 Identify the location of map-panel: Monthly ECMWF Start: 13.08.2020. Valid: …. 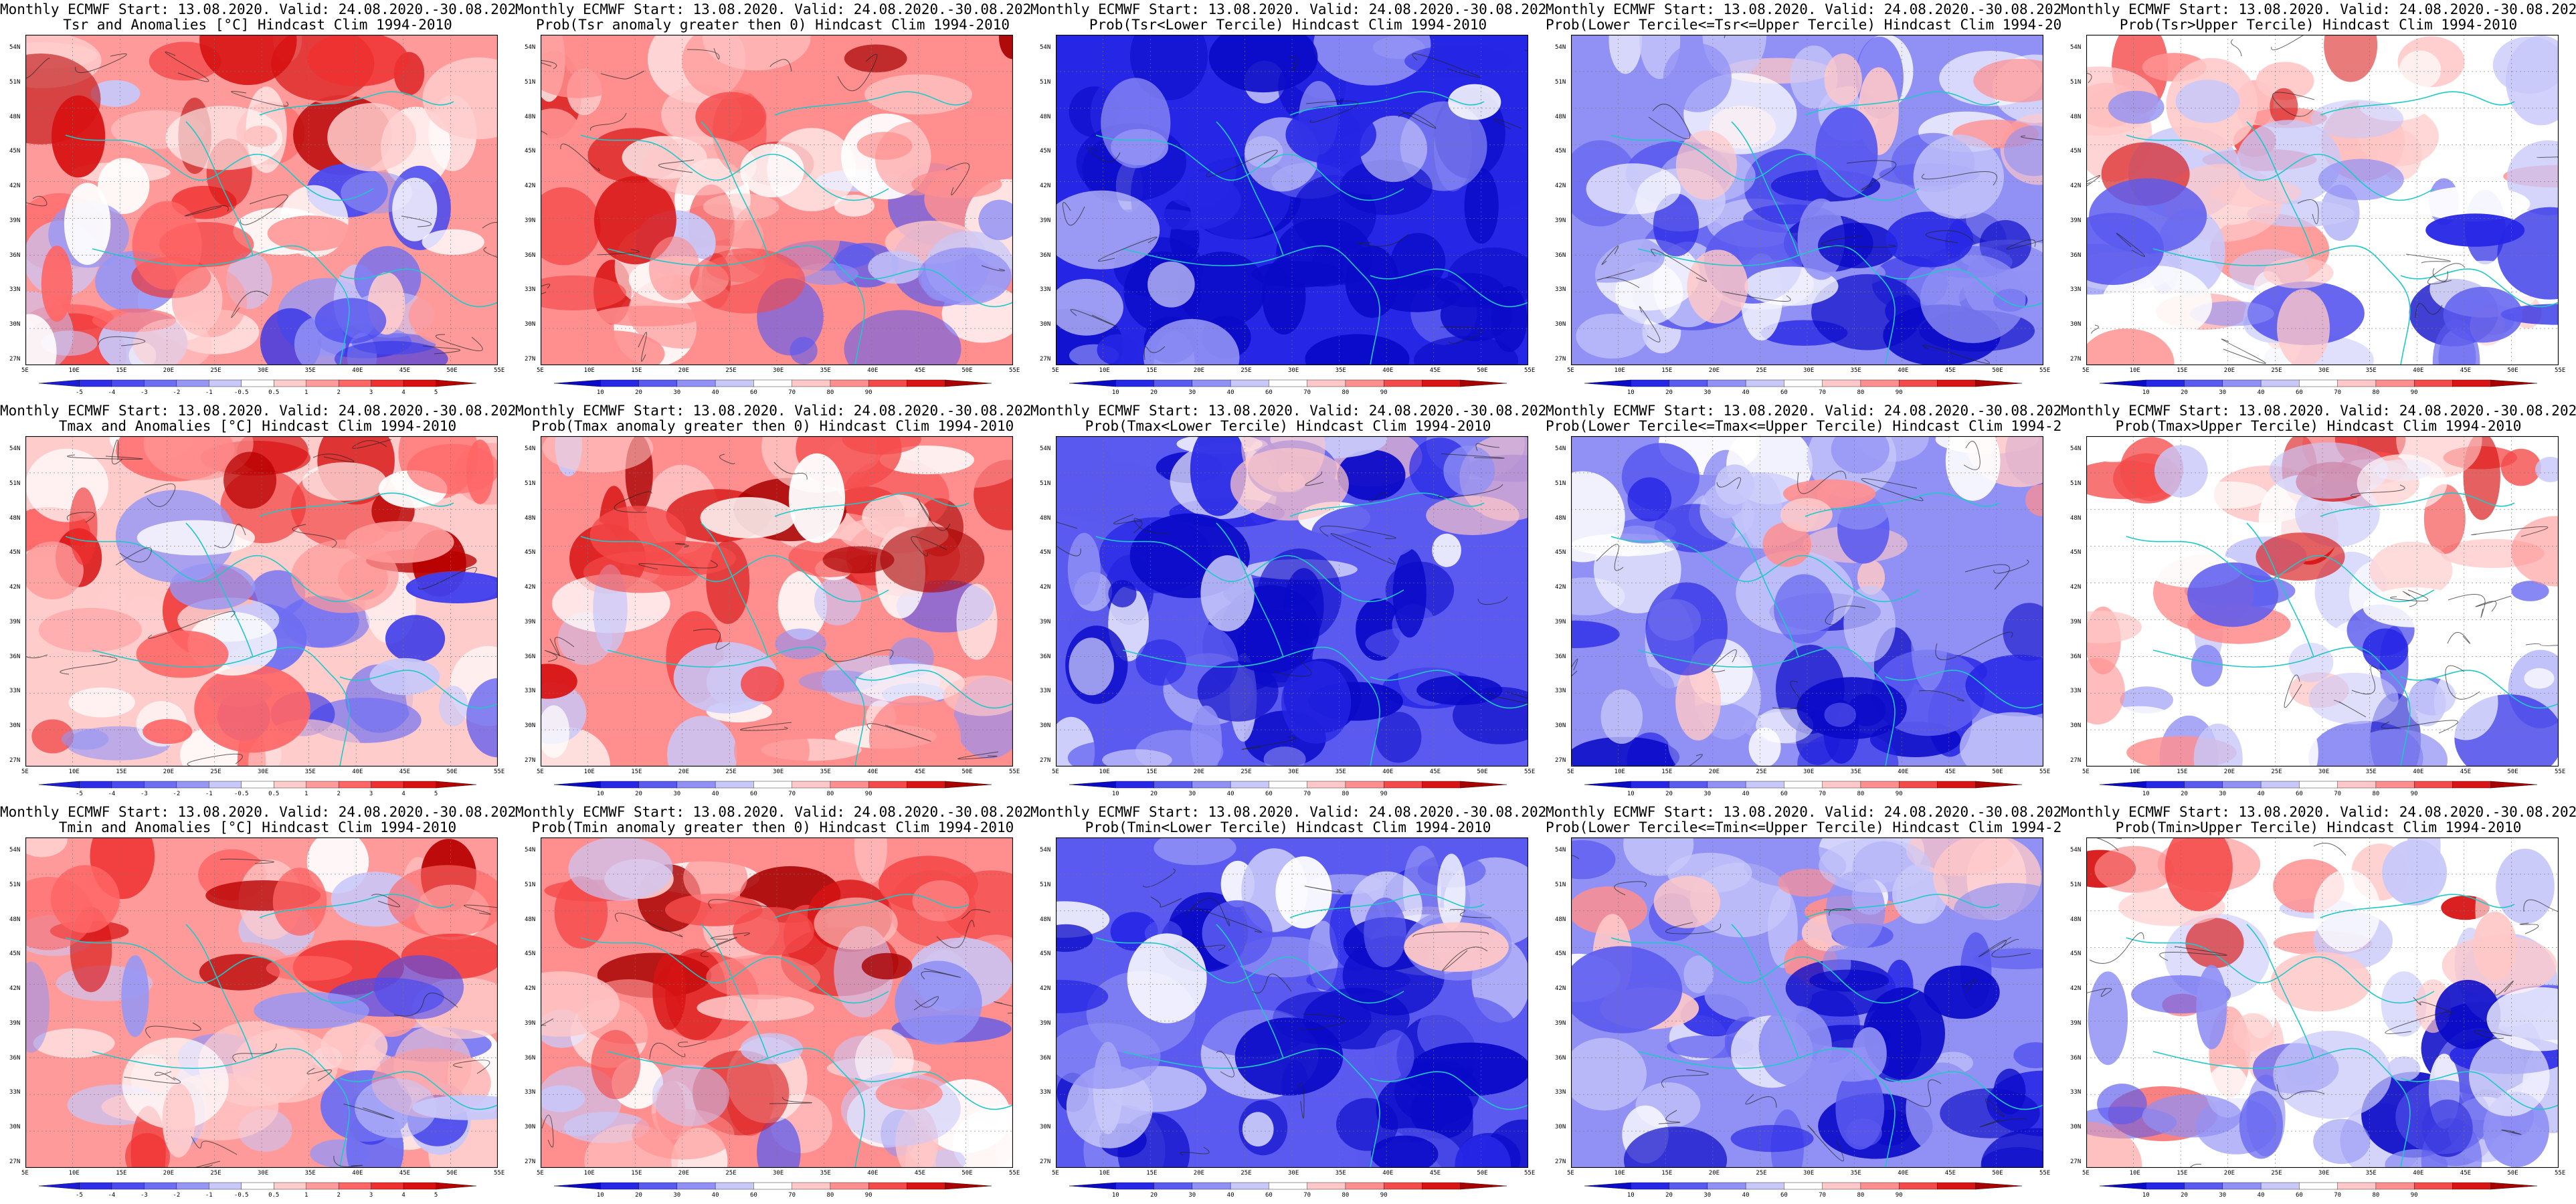
(2318, 1003).